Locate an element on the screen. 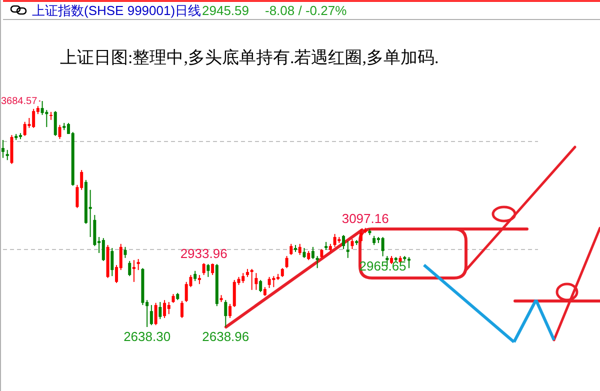 This screenshot has width=600, height=391. text: -8.08 / -0.27% is located at coordinates (306, 10).